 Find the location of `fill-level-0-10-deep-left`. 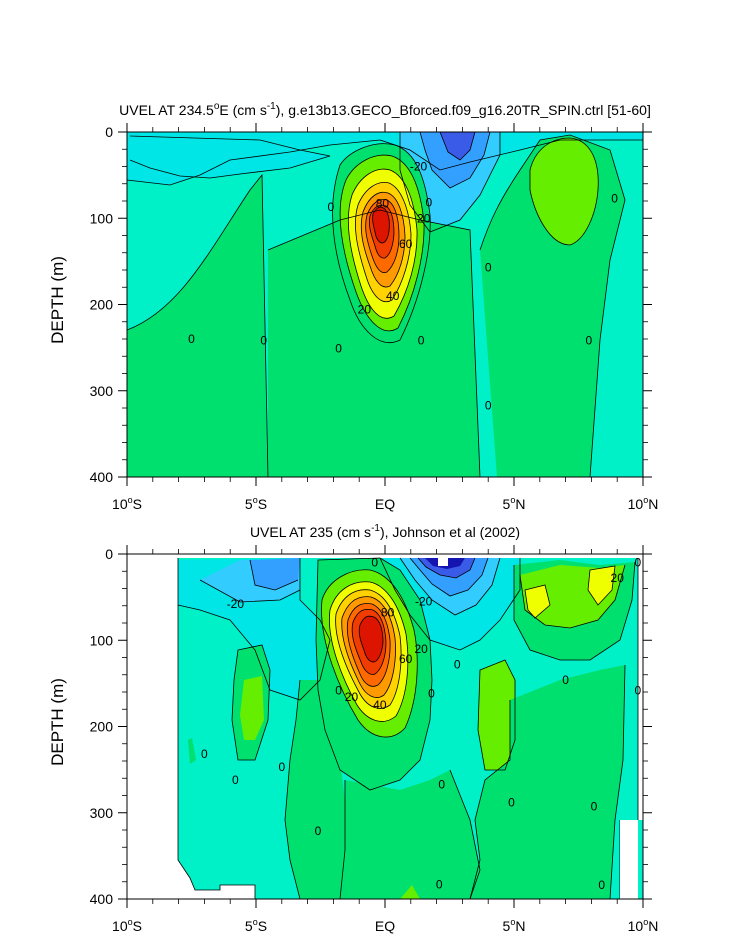

fill-level-0-10-deep-left is located at coordinates (317, 789).